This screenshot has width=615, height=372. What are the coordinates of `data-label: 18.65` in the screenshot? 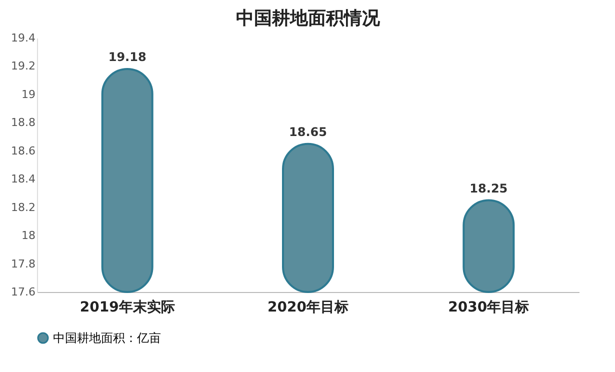 It's located at (308, 131).